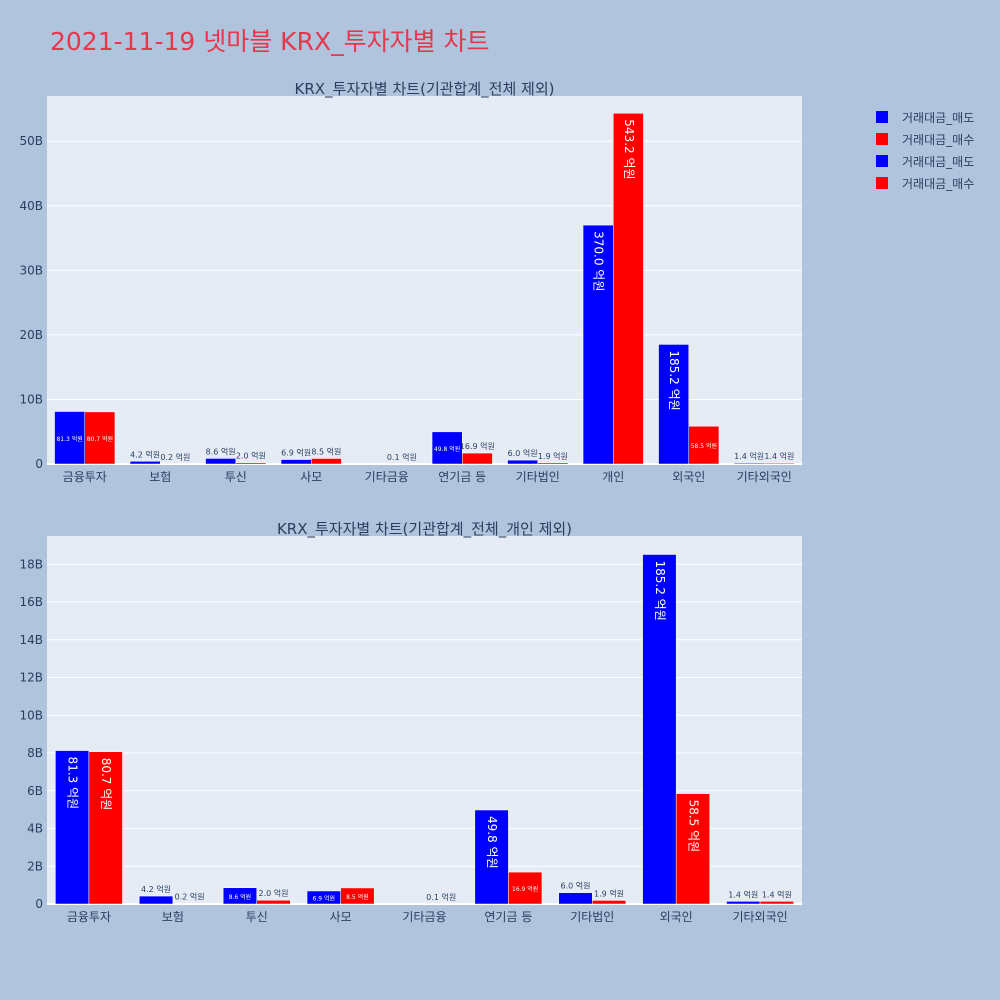 The height and width of the screenshot is (1000, 1000). Describe the element at coordinates (425, 89) in the screenshot. I see `chart-title: KRX_투자자별 차트(기관합계_전체 제외)` at that location.